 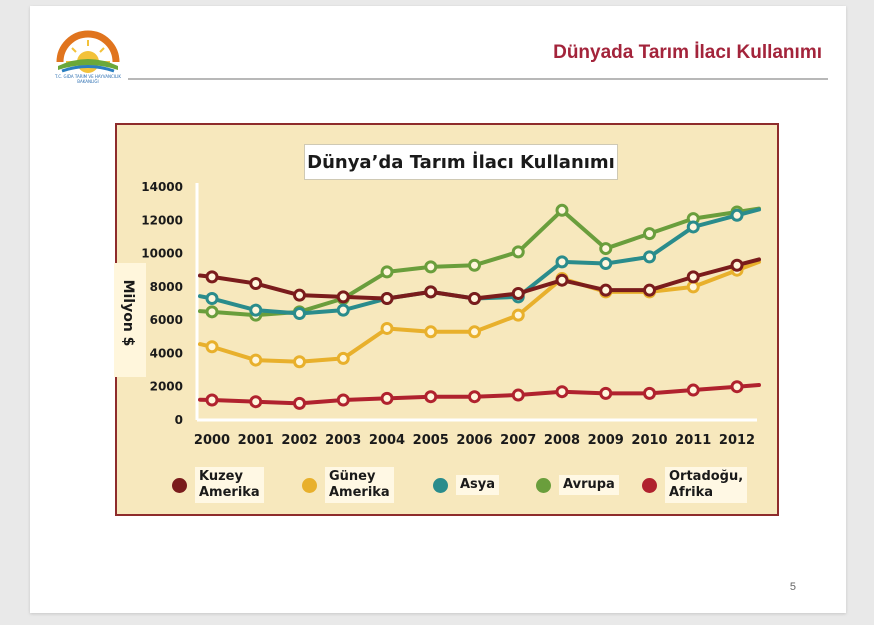 I want to click on chart-title: Dünya’da Tarım İlacı Kullanımı, so click(x=461, y=162).